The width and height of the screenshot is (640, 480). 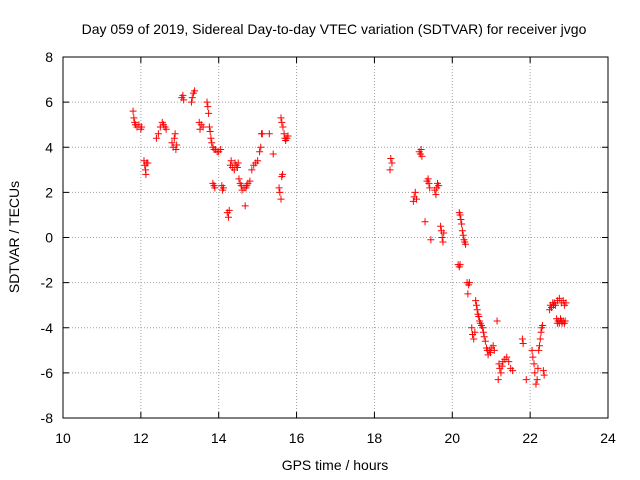 What do you see at coordinates (47, 418) in the screenshot?
I see `y-tick-label: -8` at bounding box center [47, 418].